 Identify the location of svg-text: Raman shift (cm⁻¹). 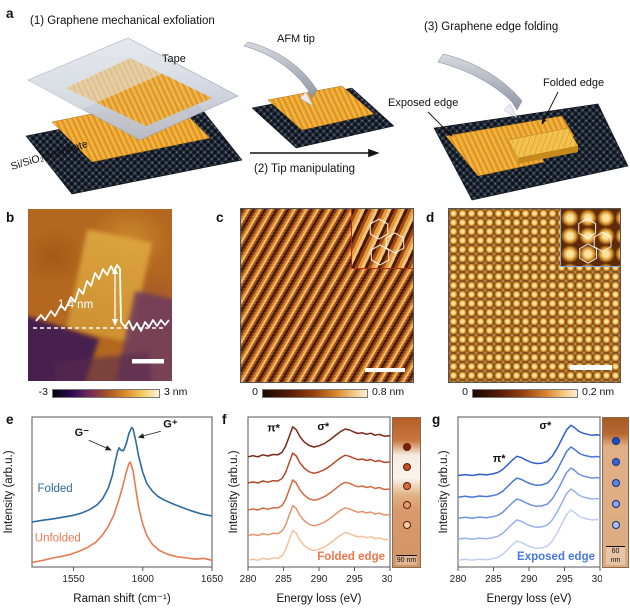
(122, 599).